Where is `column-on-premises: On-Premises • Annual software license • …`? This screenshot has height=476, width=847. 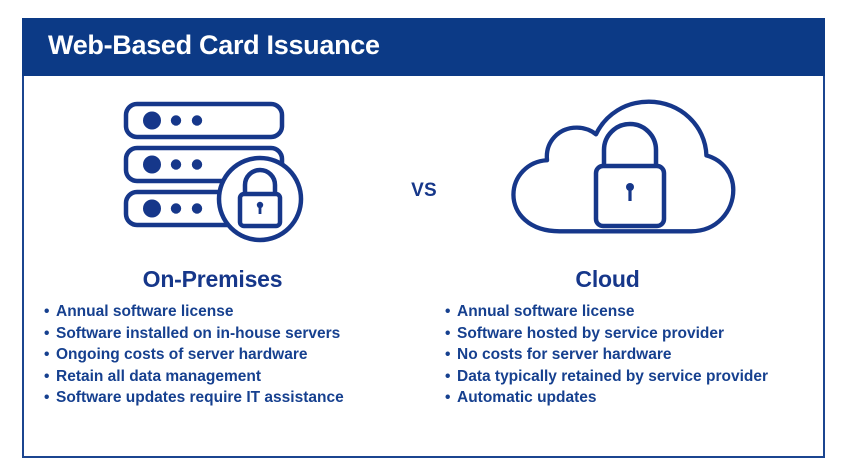
column-on-premises: On-Premises • Annual software license • … is located at coordinates (223, 337).